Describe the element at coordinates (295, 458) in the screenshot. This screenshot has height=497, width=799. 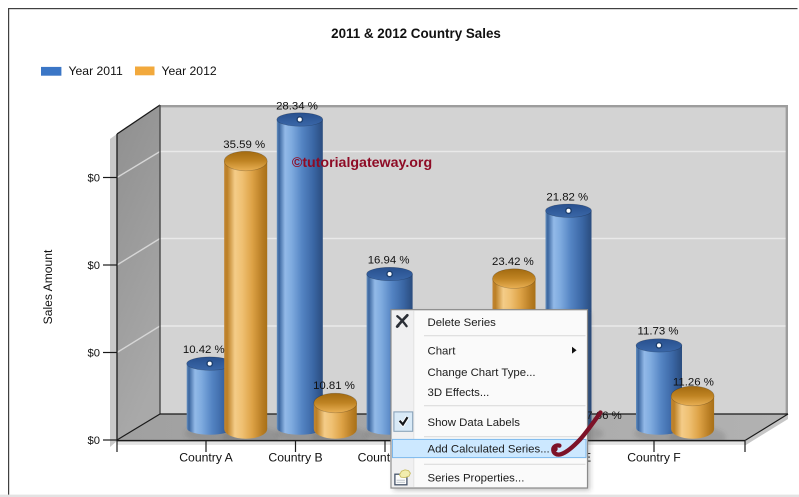
I see `svg-text: Country B` at that location.